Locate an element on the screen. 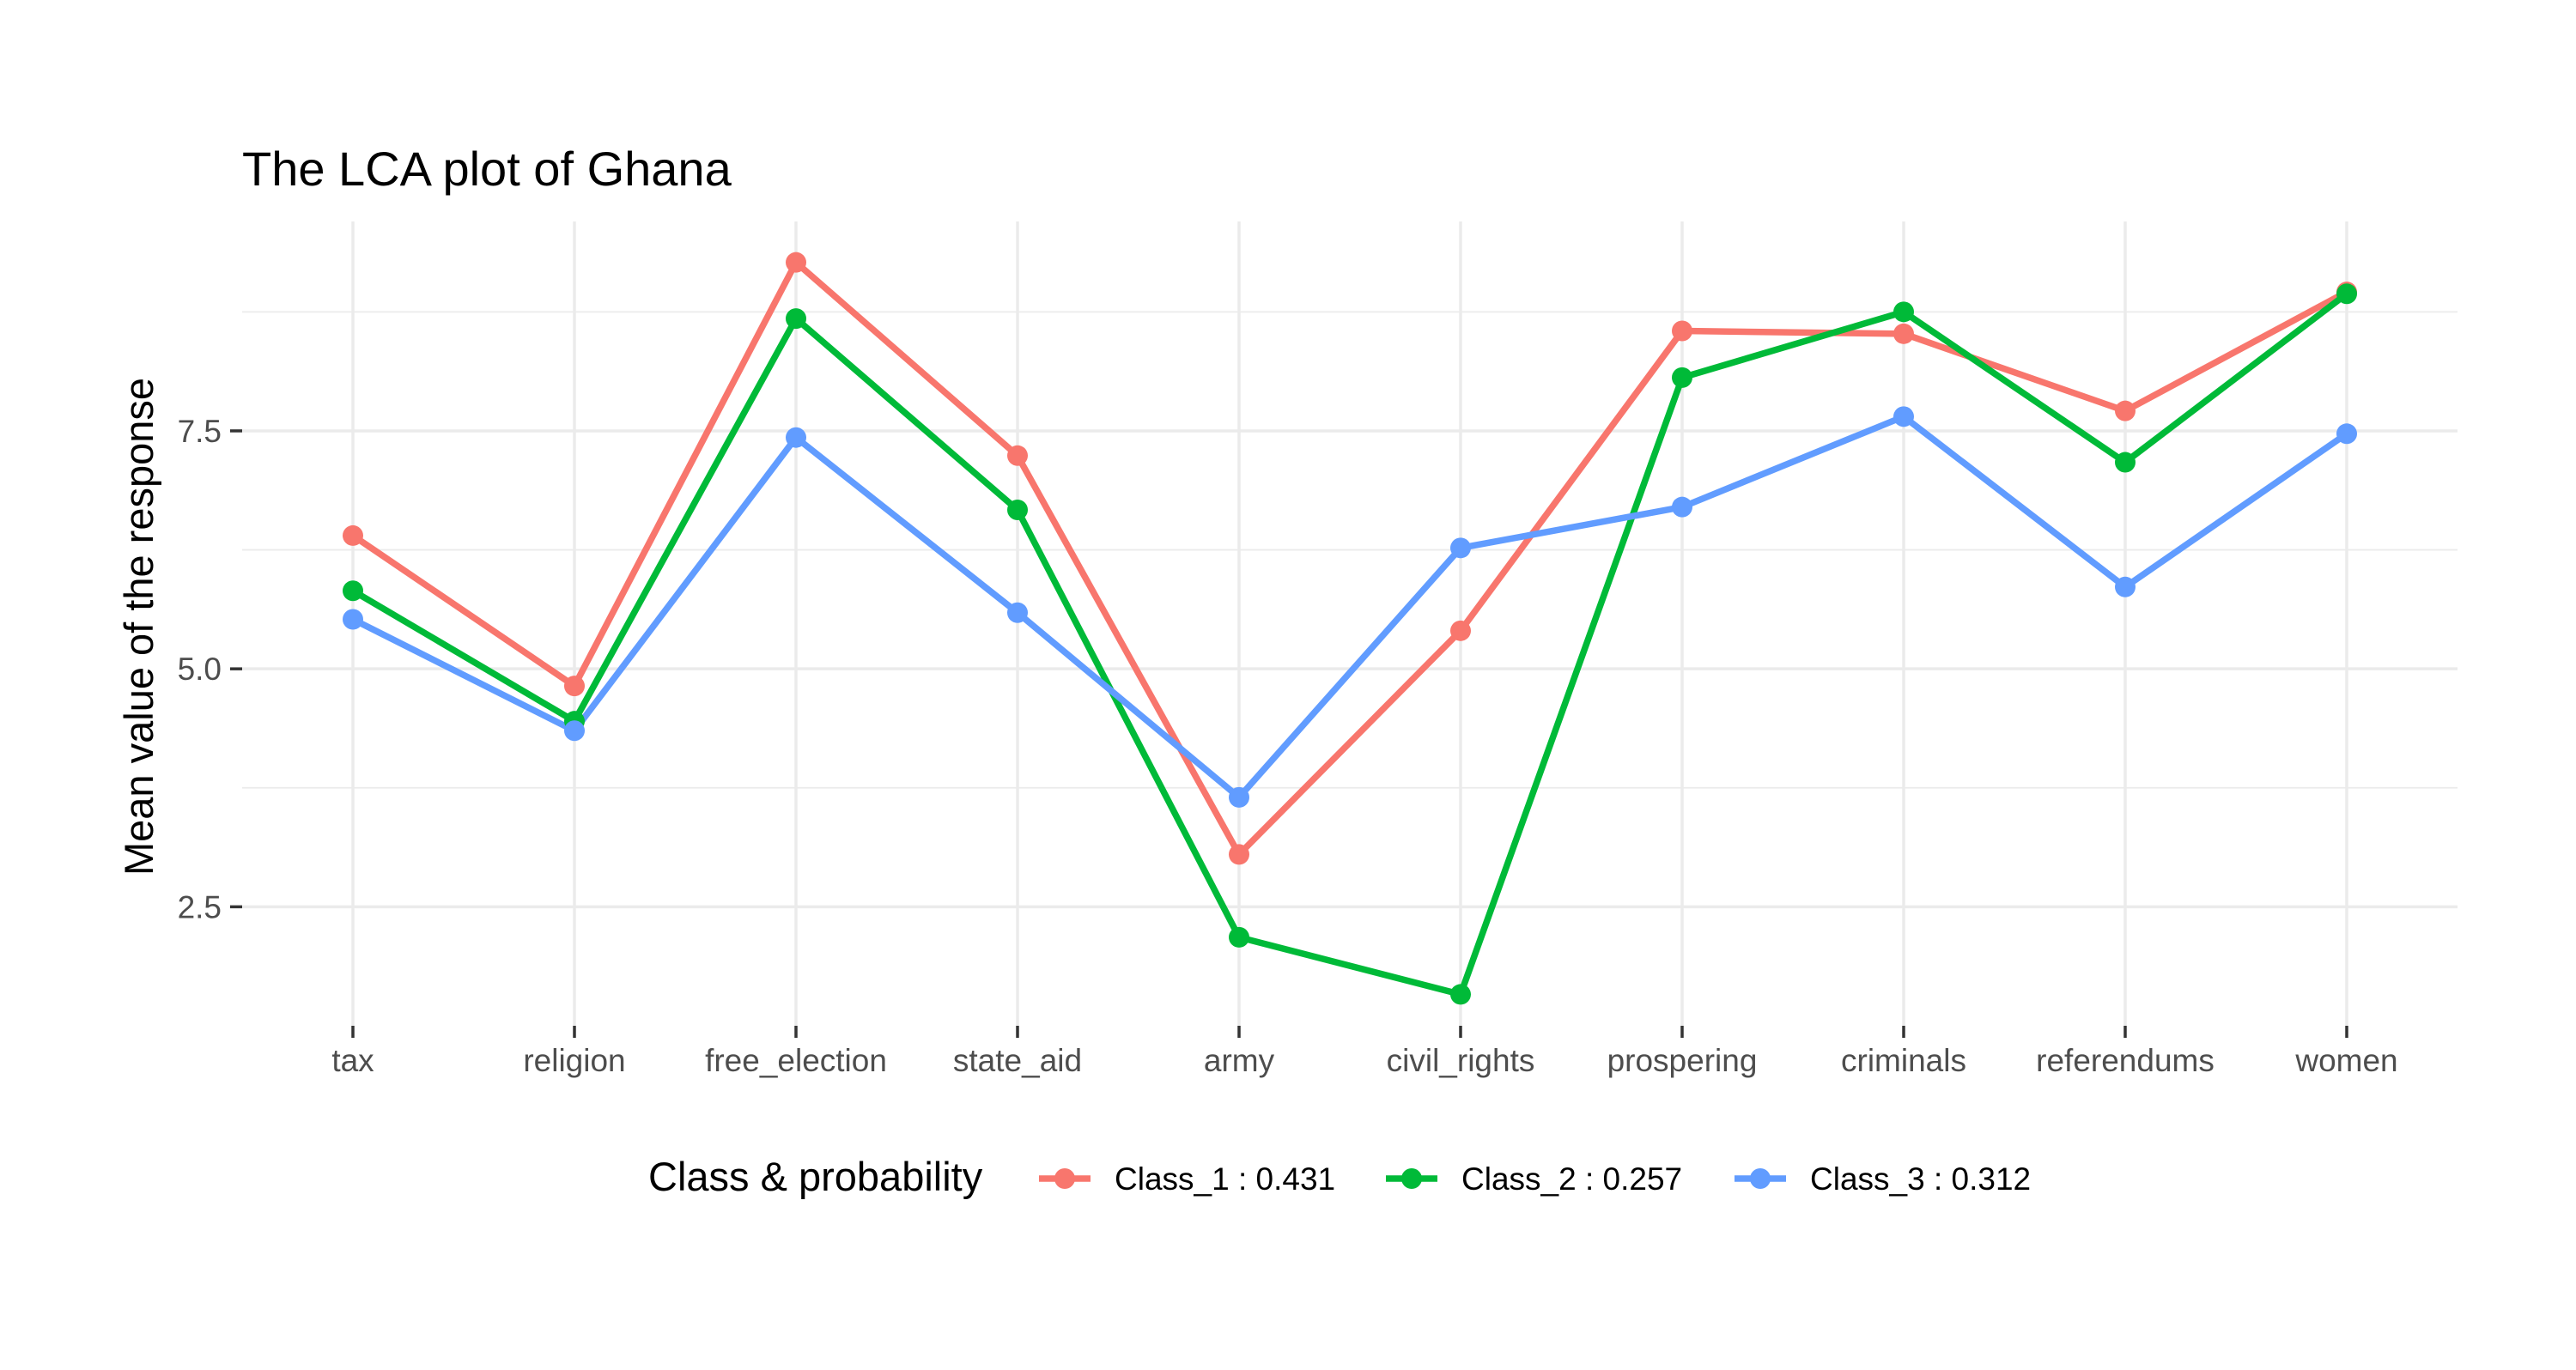  data-point-3-state_aid is located at coordinates (1017, 613).